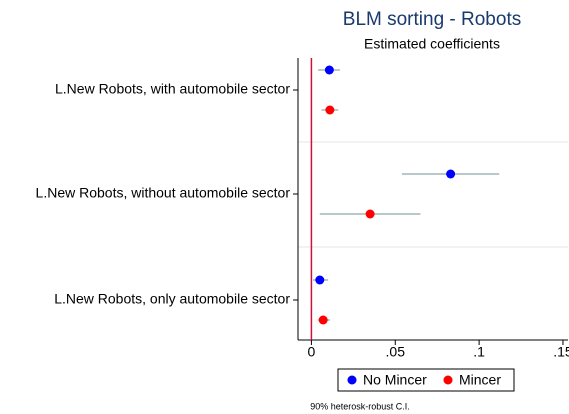 This screenshot has height=414, width=569. I want to click on chart-title: BLM sorting - Robots, so click(432, 19).